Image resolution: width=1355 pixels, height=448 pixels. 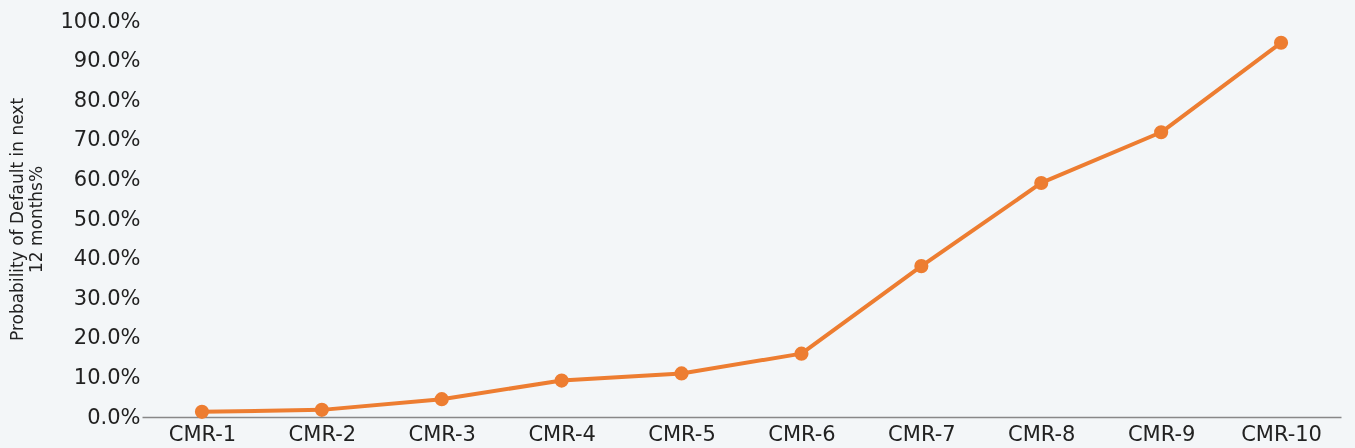 What do you see at coordinates (27, 219) in the screenshot?
I see `y-axis-title: Probability of Default in next 12 months%` at bounding box center [27, 219].